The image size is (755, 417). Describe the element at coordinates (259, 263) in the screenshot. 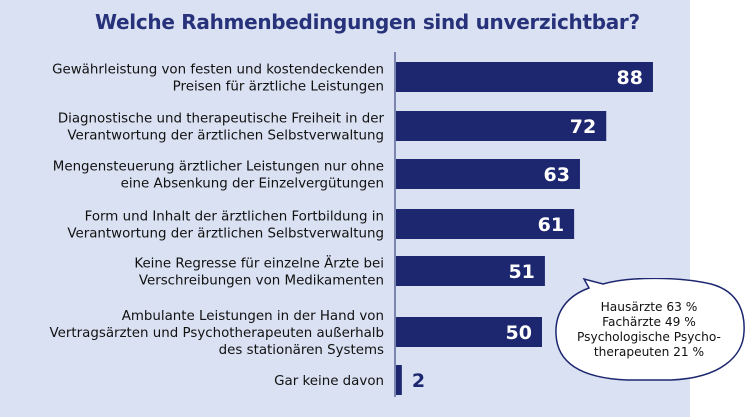

I see `category-label-4-0: Keine Regresse für einzelne Ärzte bei` at that location.